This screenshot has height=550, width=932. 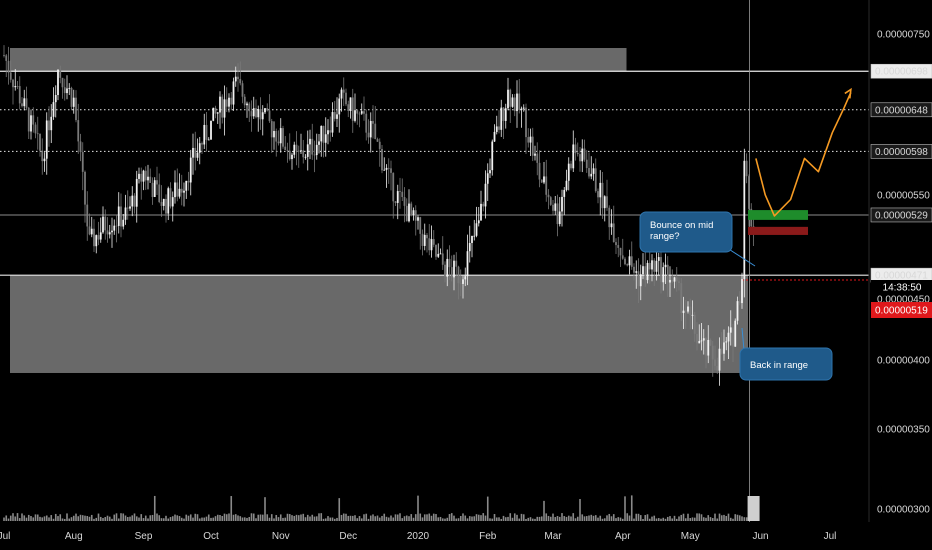 What do you see at coordinates (778, 222) in the screenshot?
I see `trade-zones` at bounding box center [778, 222].